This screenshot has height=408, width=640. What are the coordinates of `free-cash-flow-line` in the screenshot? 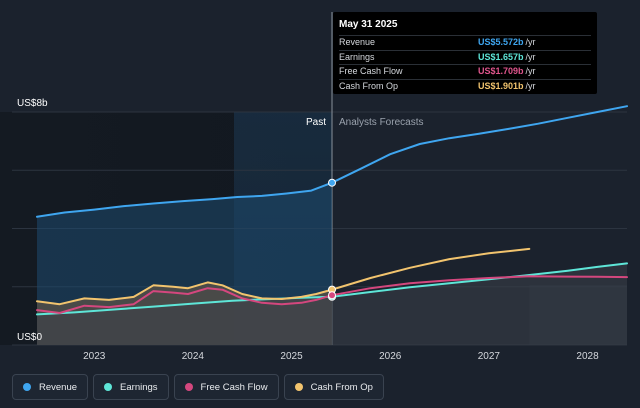 It's located at (332, 294).